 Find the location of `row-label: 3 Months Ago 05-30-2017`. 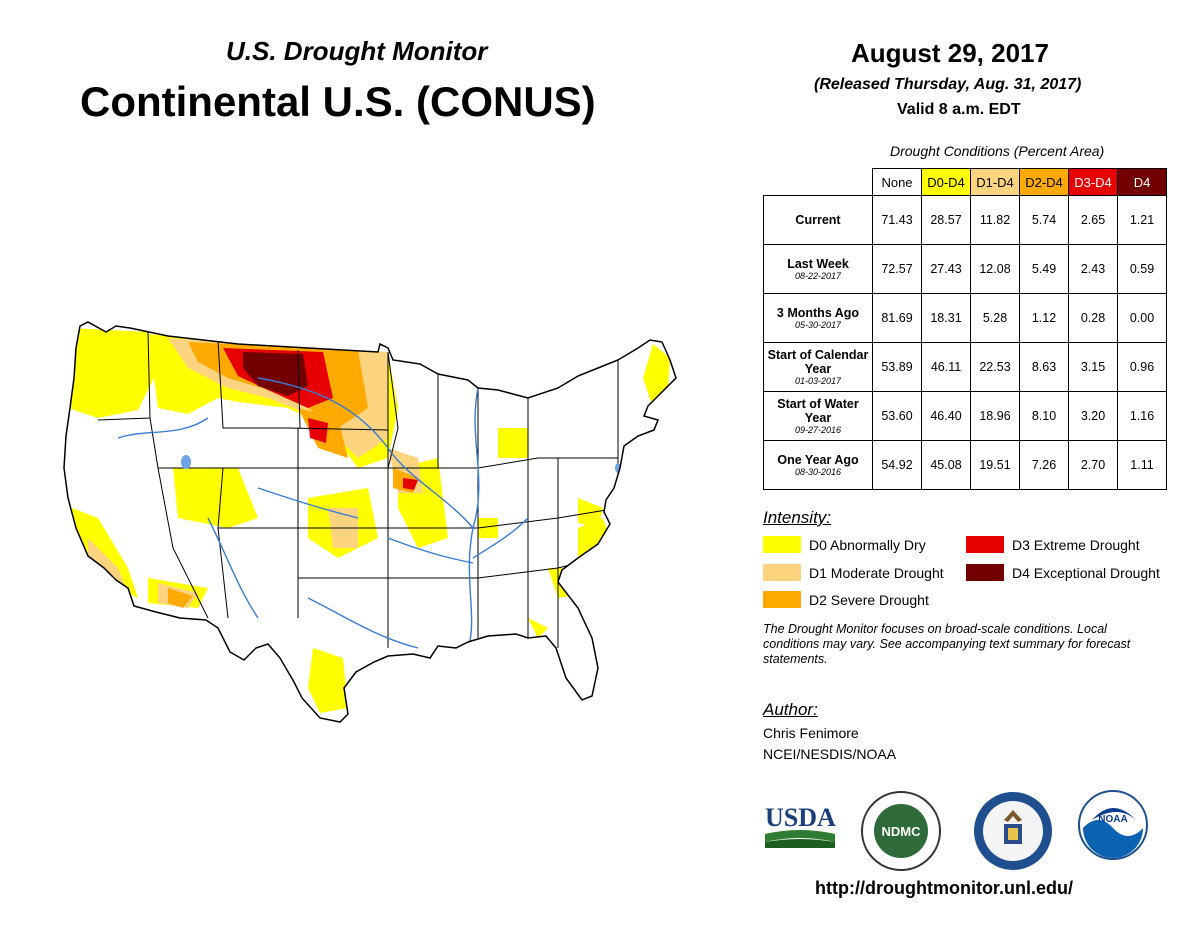

row-label: 3 Months Ago 05-30-2017 is located at coordinates (818, 318).